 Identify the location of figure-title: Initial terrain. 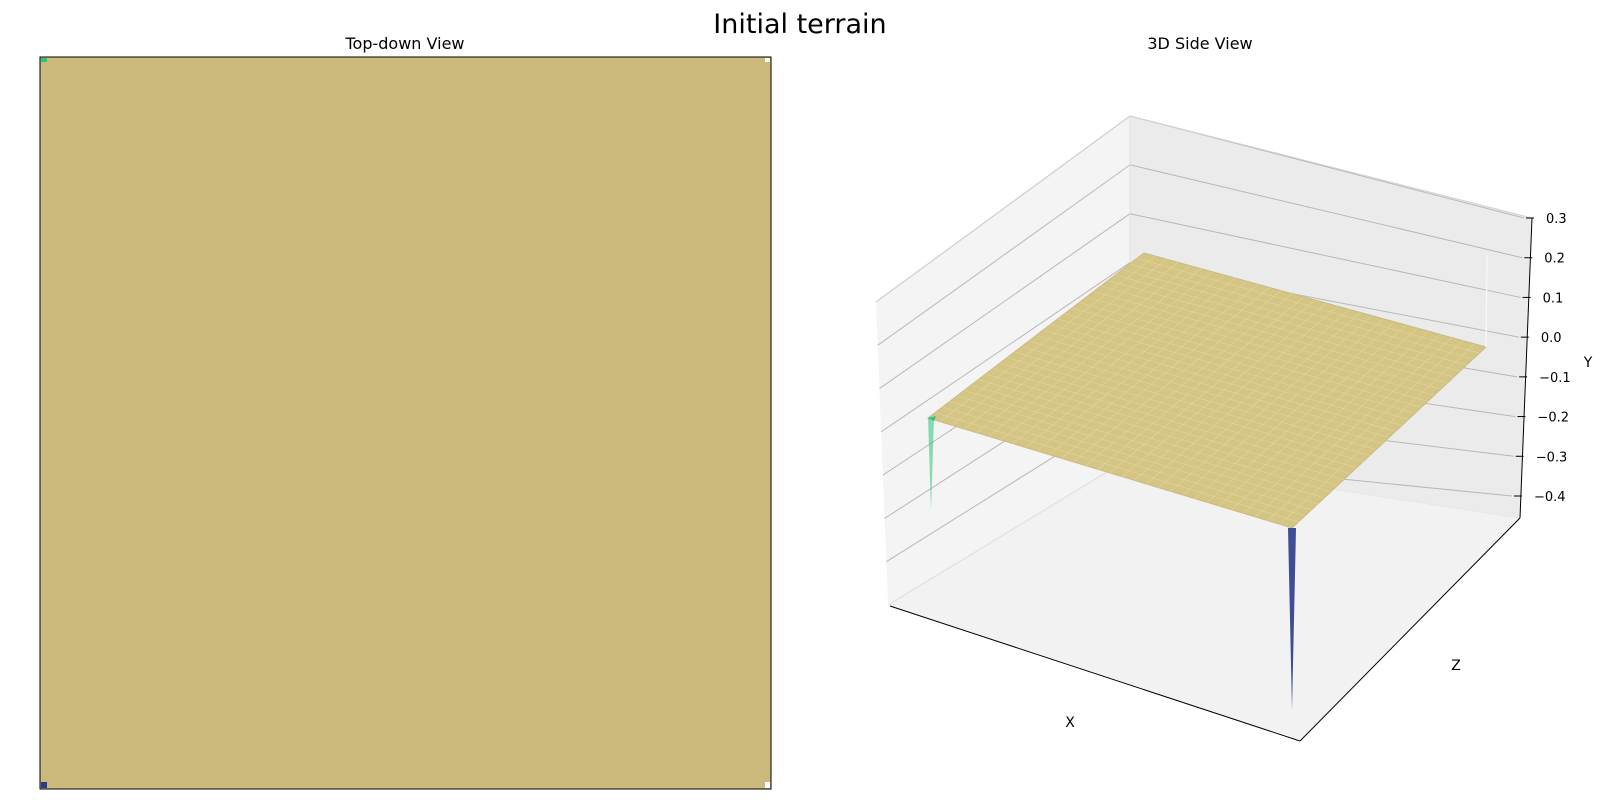
(800, 24).